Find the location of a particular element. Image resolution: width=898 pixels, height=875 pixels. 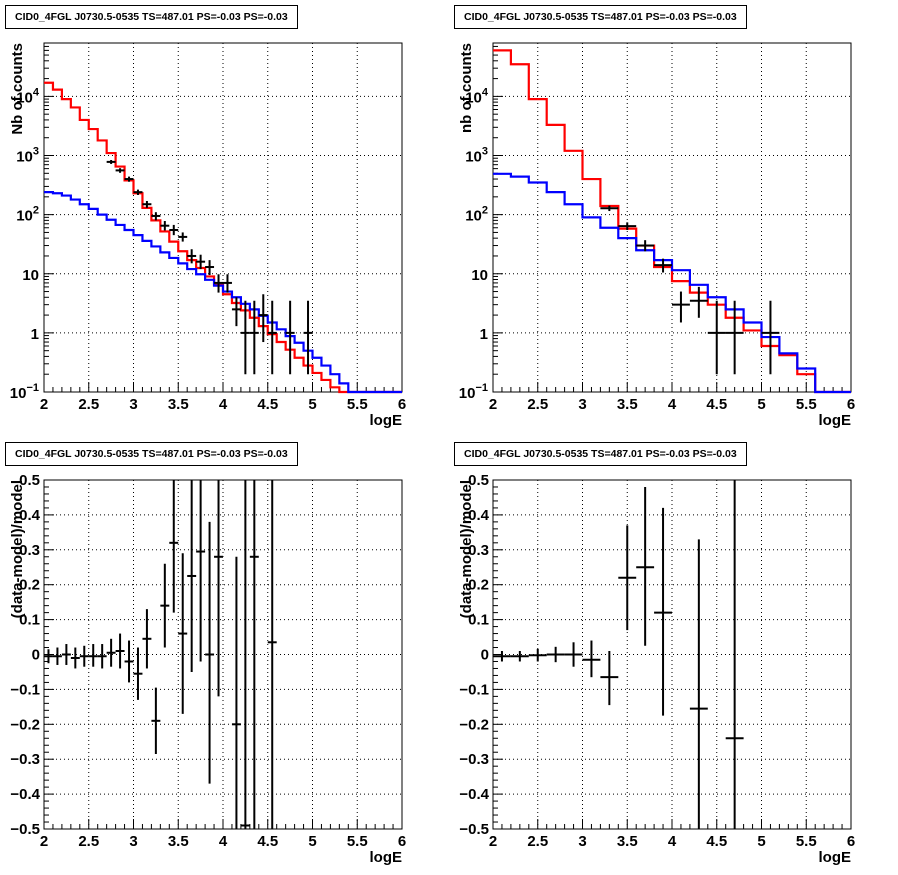

y-tick-label: 0.4 is located at coordinates (479, 515).